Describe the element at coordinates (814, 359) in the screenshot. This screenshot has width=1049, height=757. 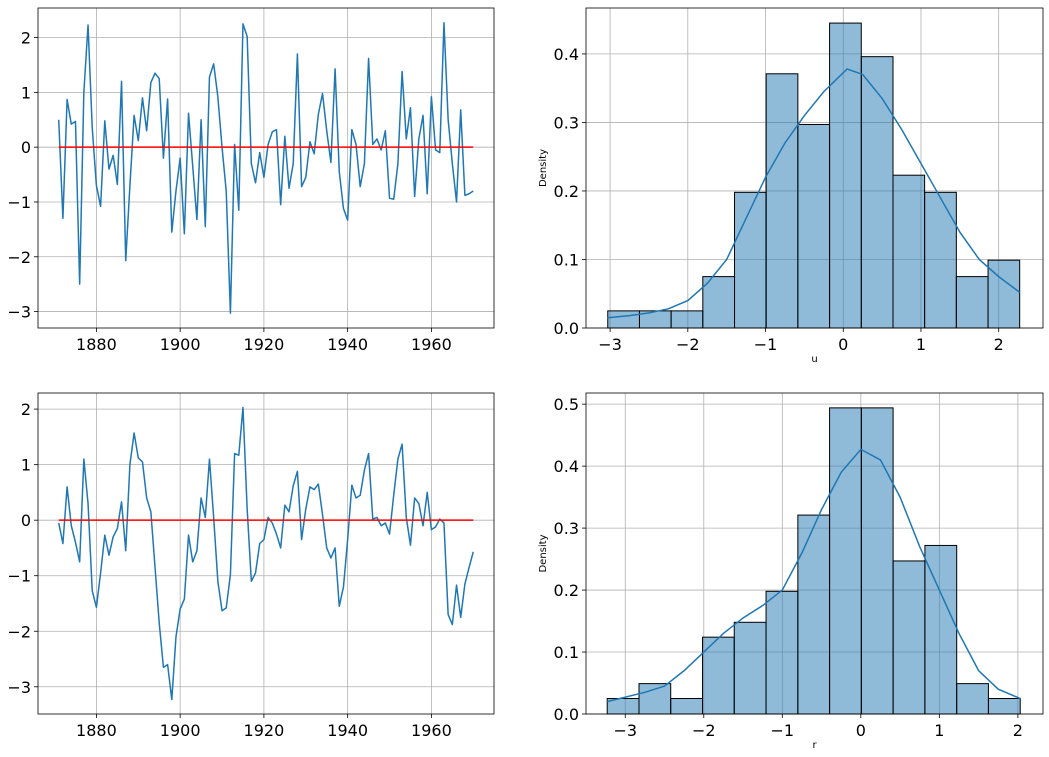
I see `x-axis-label: u` at that location.